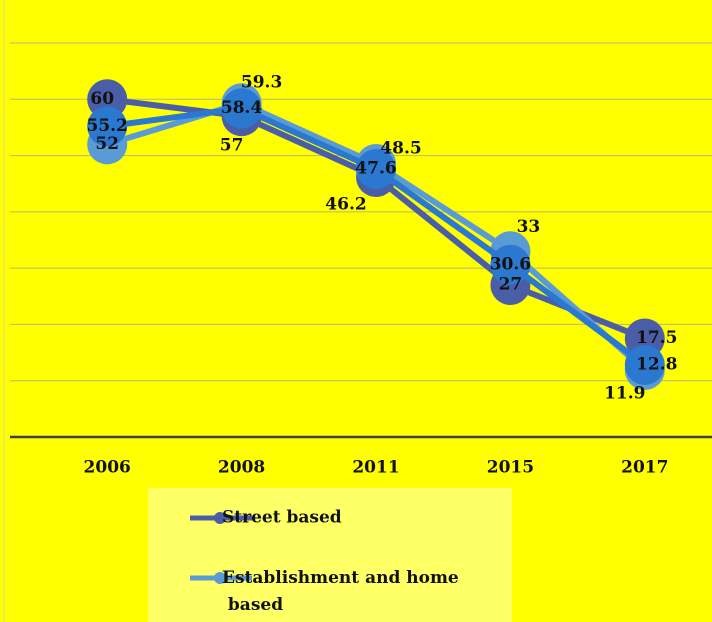  Describe the element at coordinates (644, 468) in the screenshot. I see `x-tick-label: 2017` at that location.